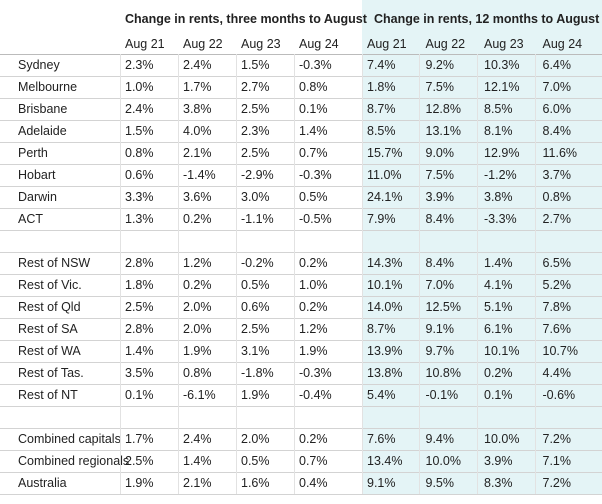 This screenshot has width=602, height=504. Describe the element at coordinates (42, 131) in the screenshot. I see `row-label: Adelaide` at that location.